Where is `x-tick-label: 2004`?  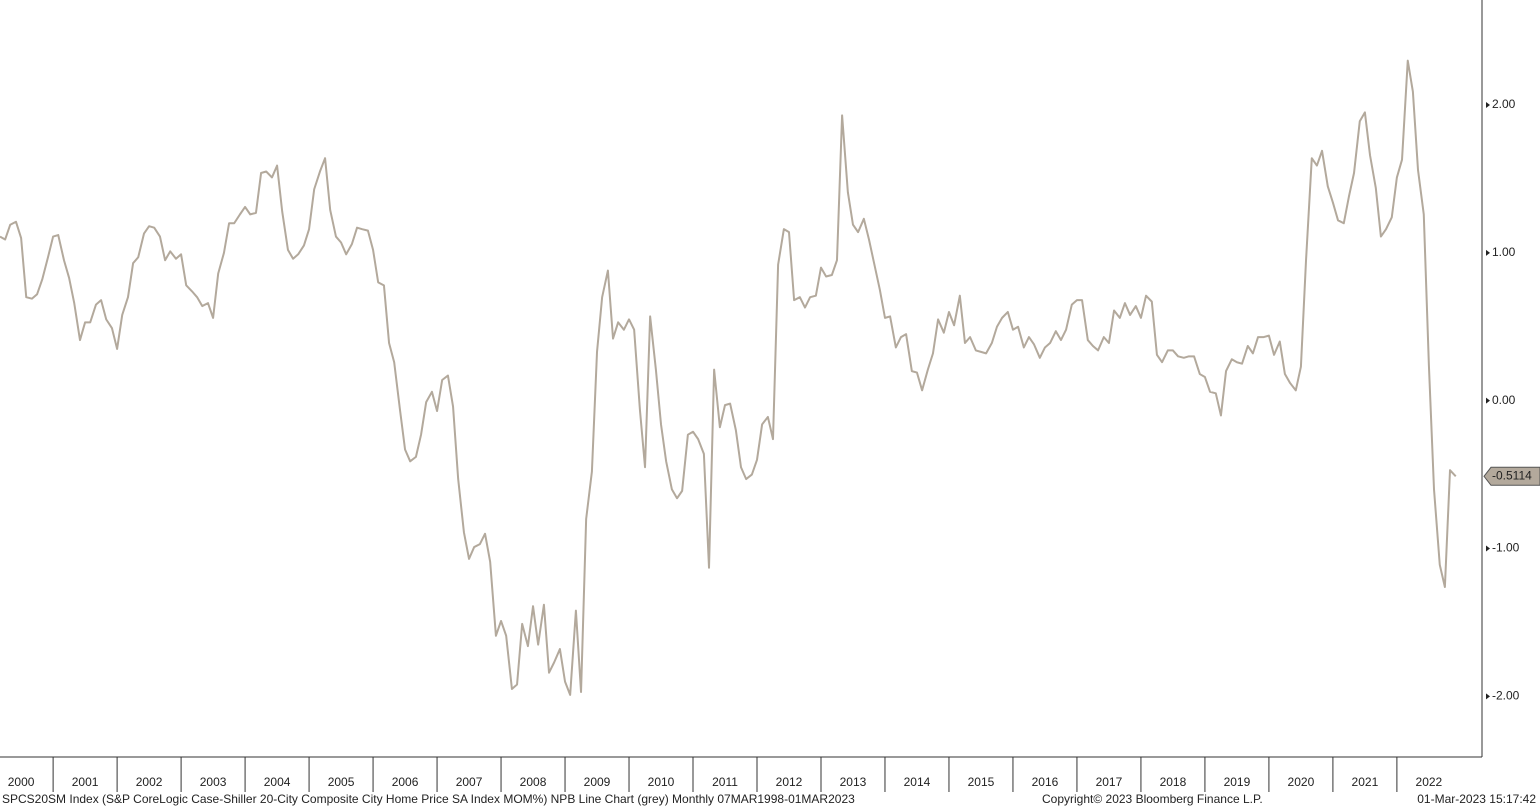
x-tick-label: 2004 is located at coordinates (277, 782).